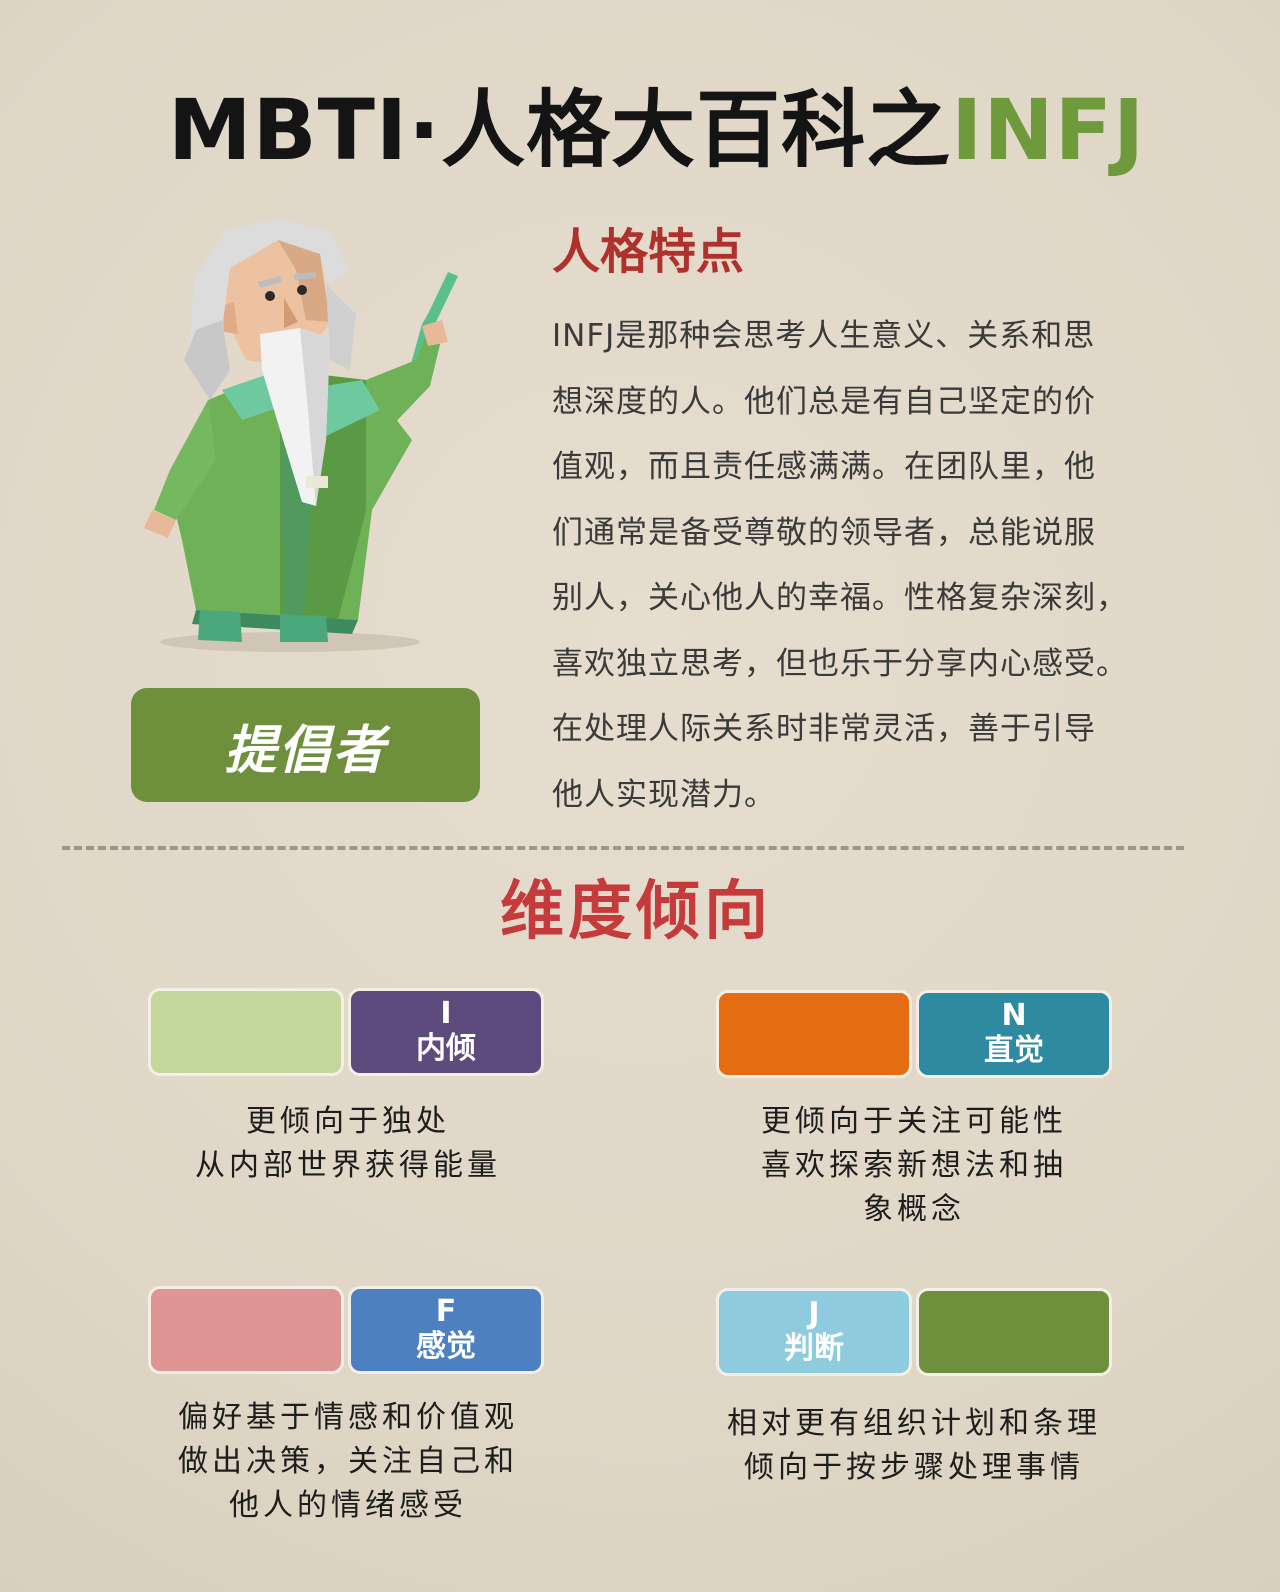 The height and width of the screenshot is (1592, 1280). Describe the element at coordinates (348, 1121) in the screenshot. I see `description-line: 更倾向于独处` at that location.